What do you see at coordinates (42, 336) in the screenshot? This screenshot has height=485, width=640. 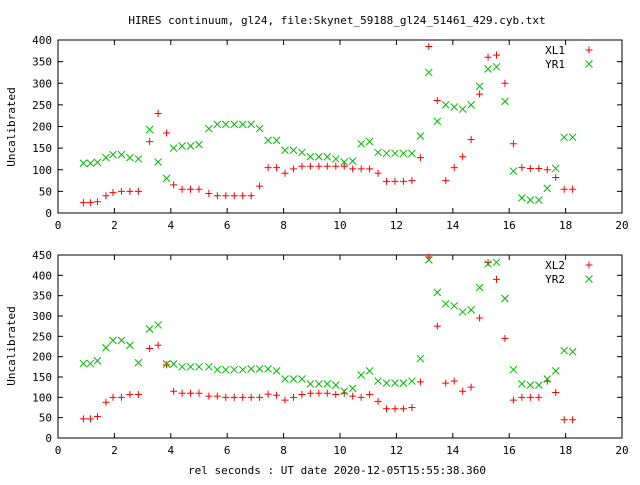 I see `y-tick-label: 250` at bounding box center [42, 336].